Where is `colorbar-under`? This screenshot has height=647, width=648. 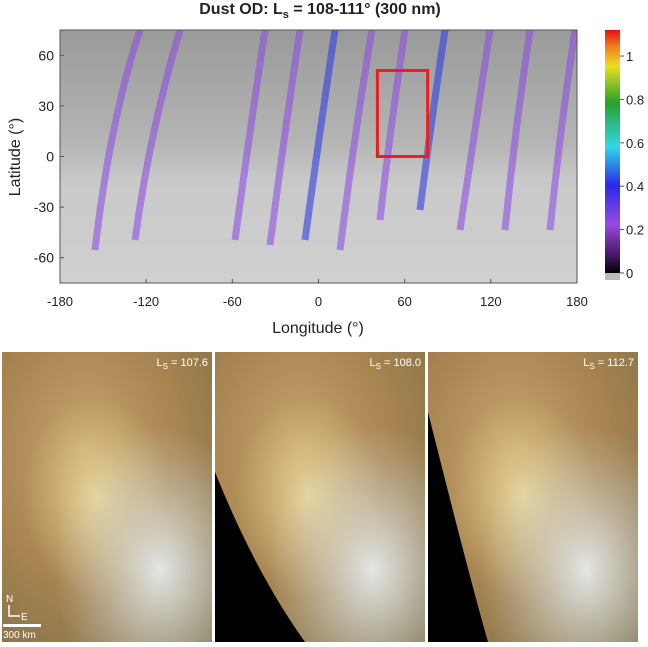
colorbar-under is located at coordinates (612, 276).